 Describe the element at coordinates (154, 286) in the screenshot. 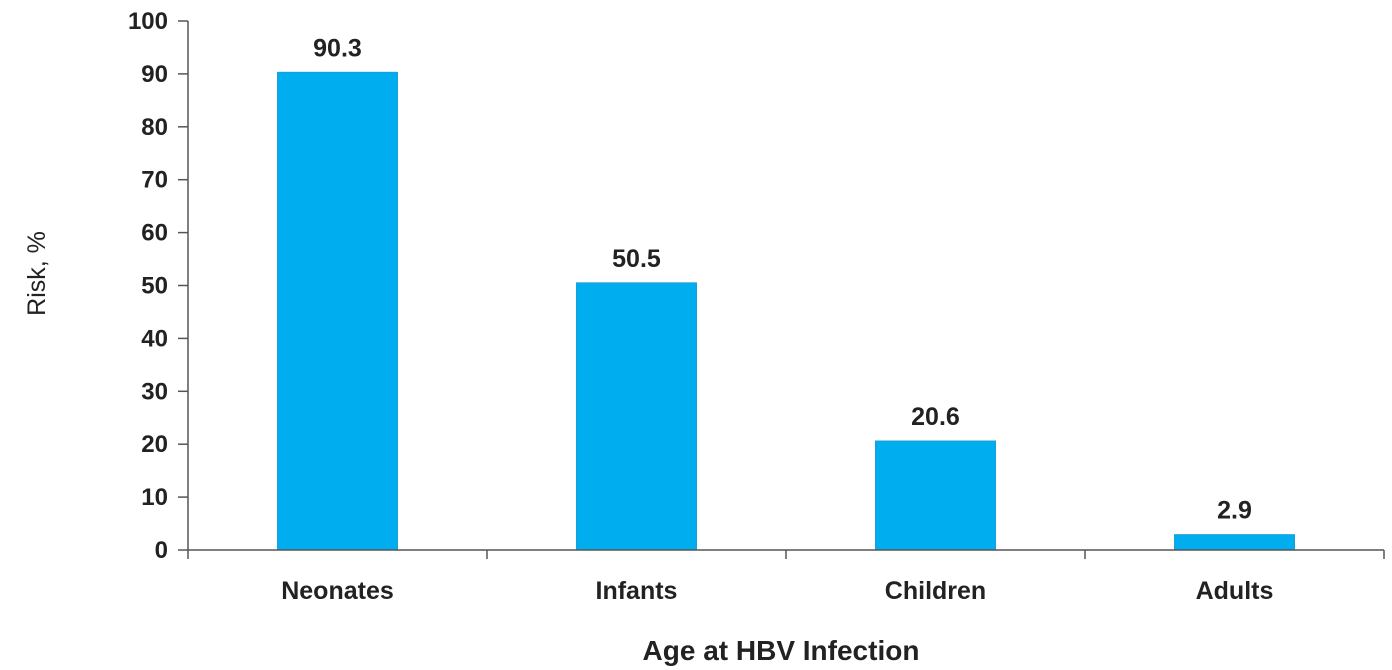

I see `y-tick-label: 50` at that location.